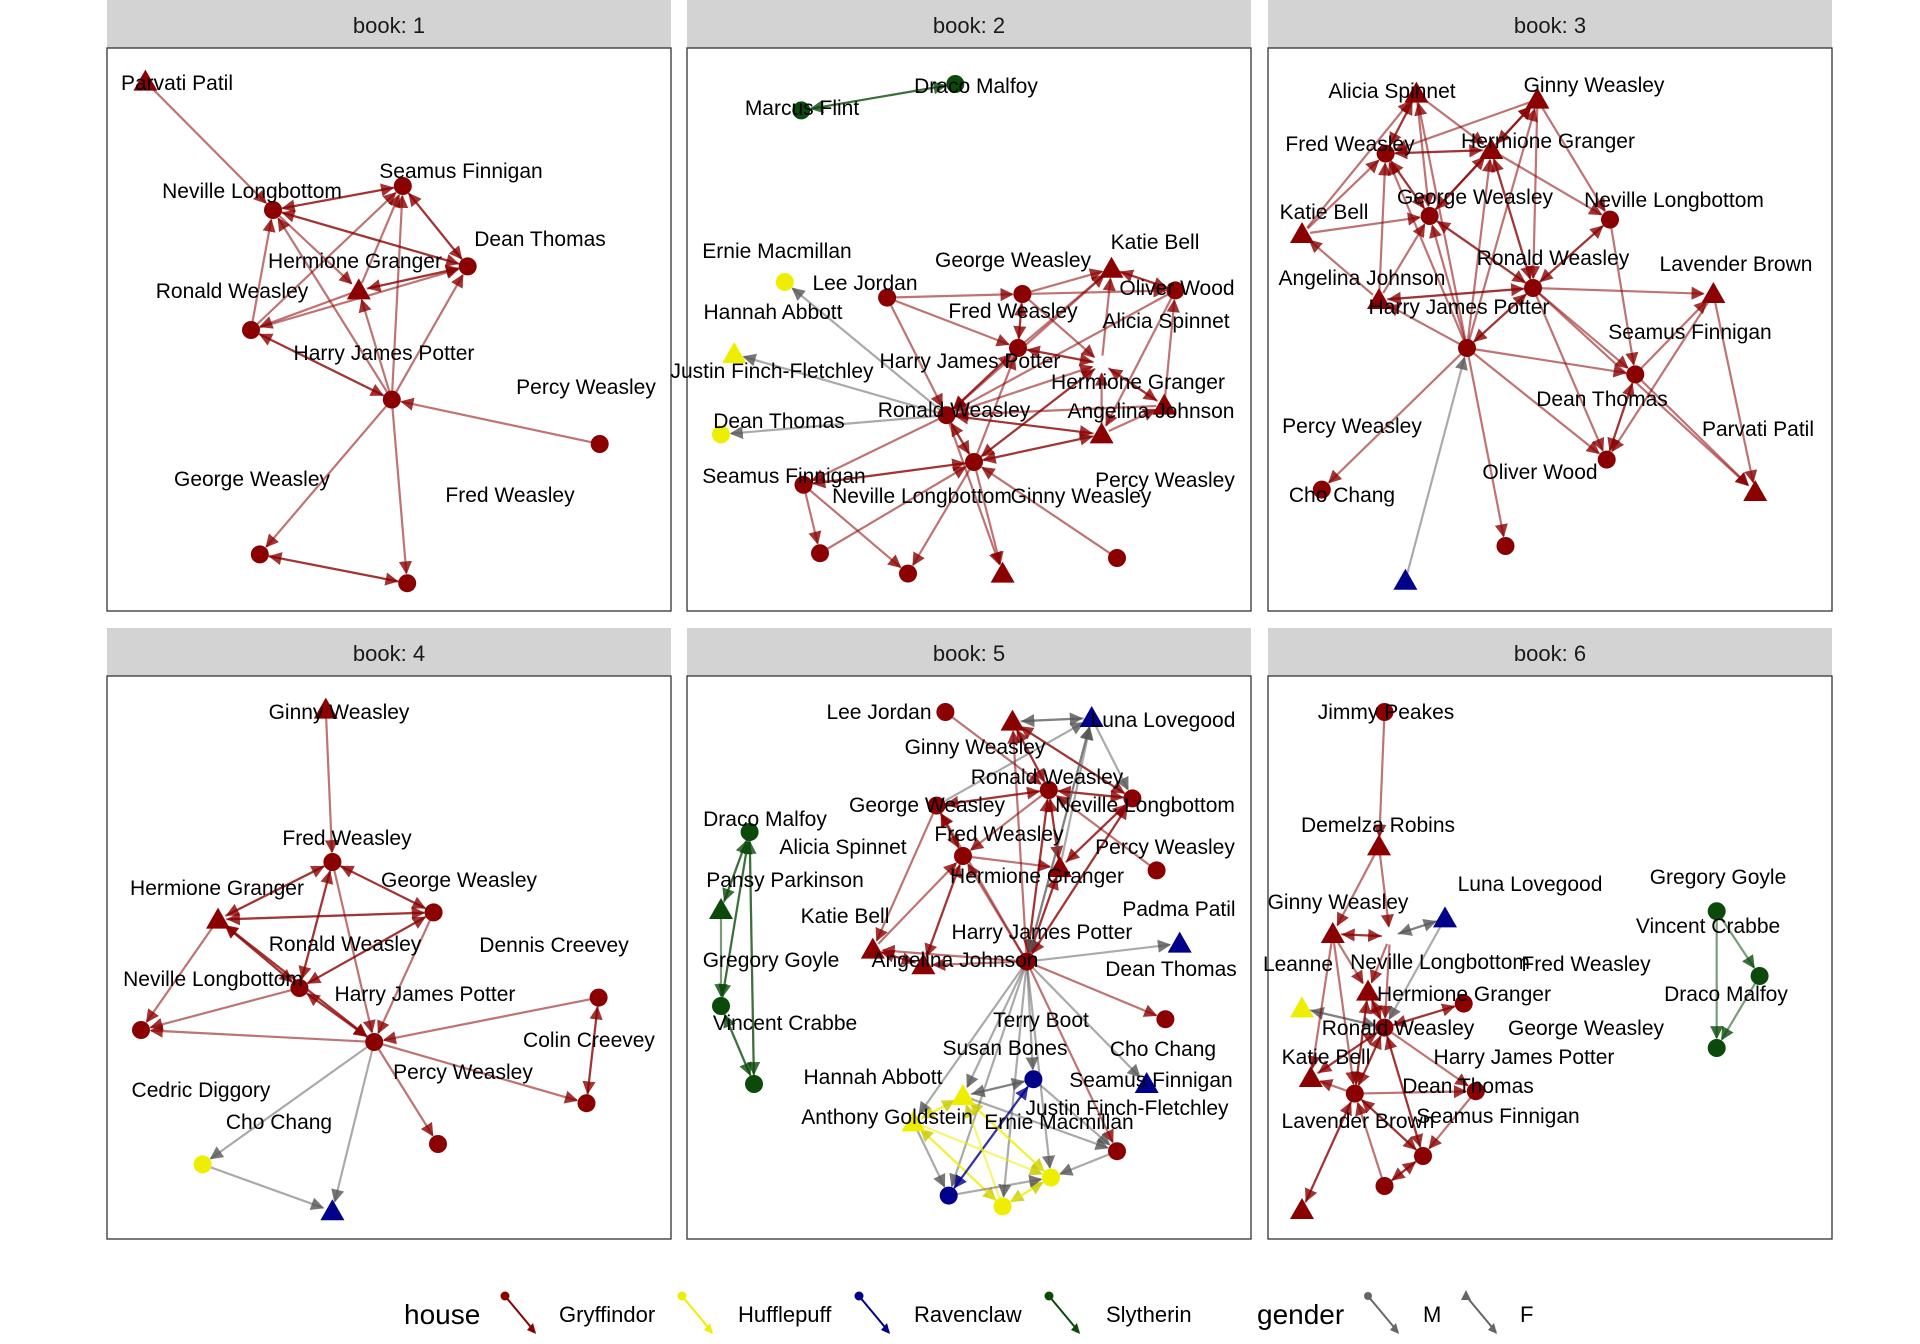 The width and height of the screenshot is (1920, 1344). Describe the element at coordinates (992, 796) in the screenshot. I see `edge-GW-RW` at that location.